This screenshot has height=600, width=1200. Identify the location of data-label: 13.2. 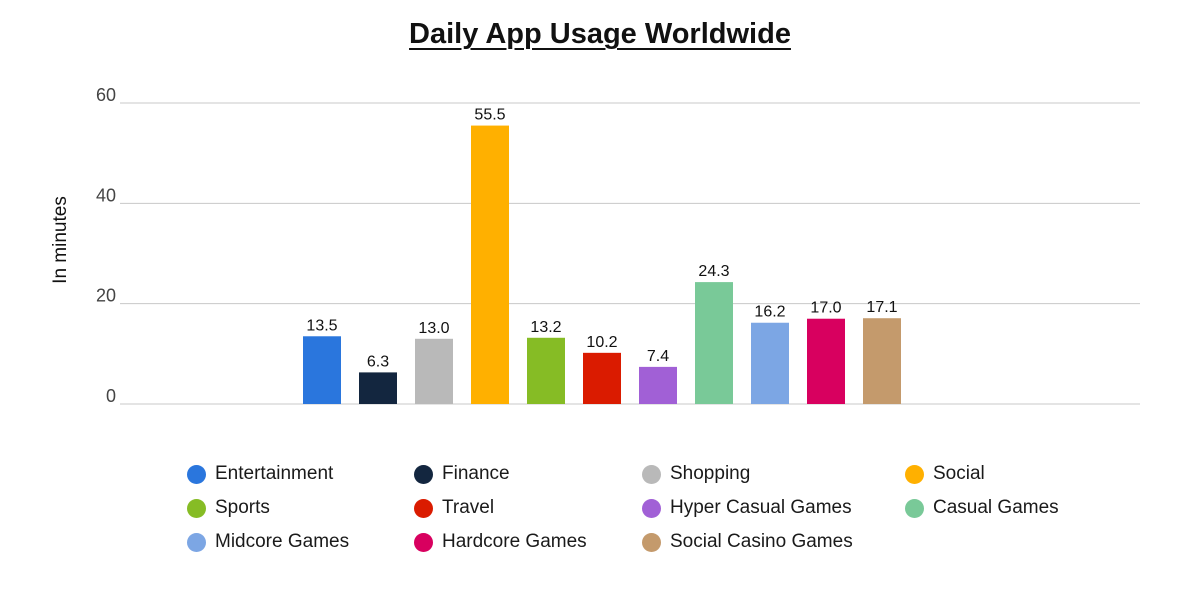
(545, 327).